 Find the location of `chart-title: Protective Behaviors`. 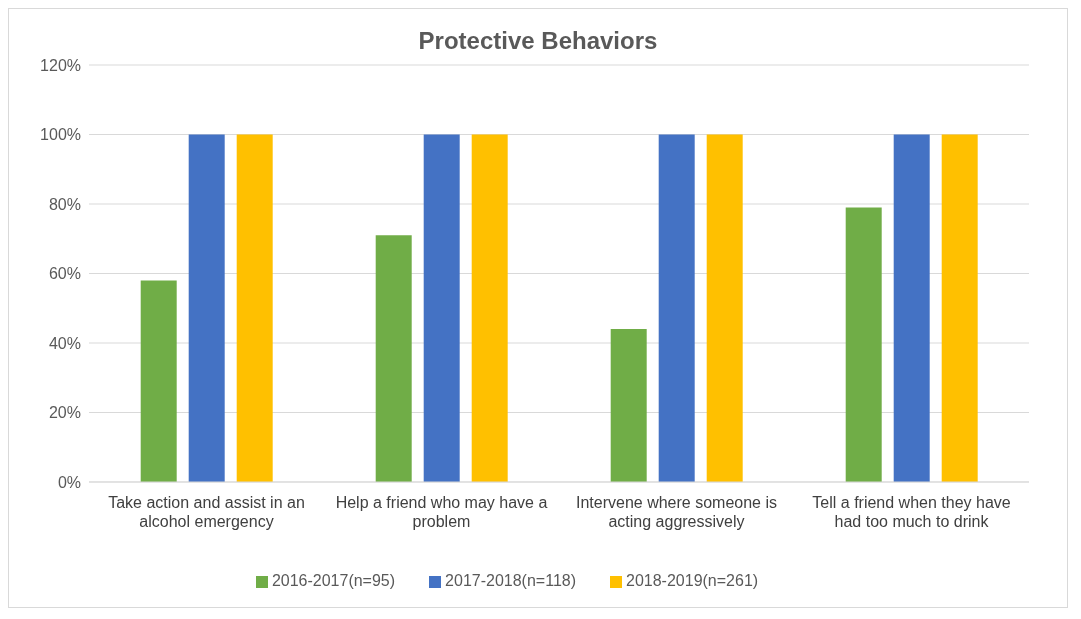

chart-title: Protective Behaviors is located at coordinates (538, 41).